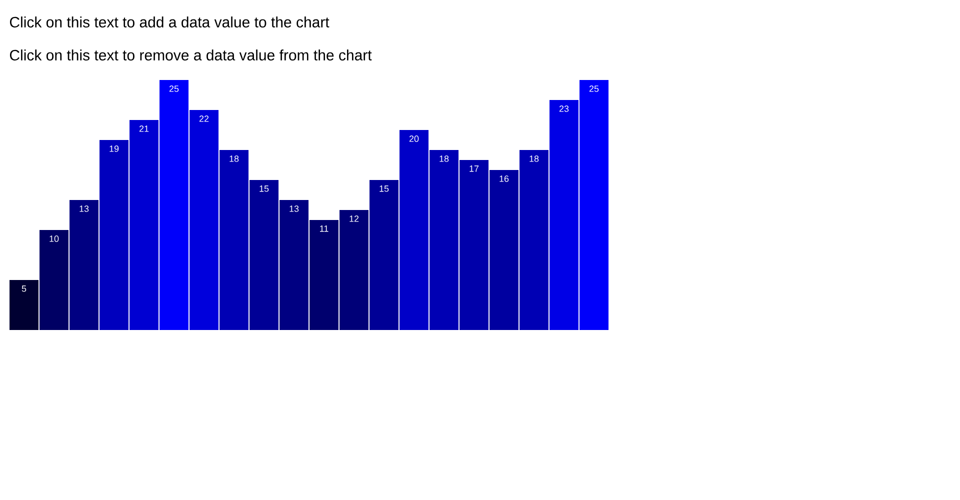 This screenshot has height=500, width=960. What do you see at coordinates (54, 239) in the screenshot?
I see `data-label: 10` at bounding box center [54, 239].